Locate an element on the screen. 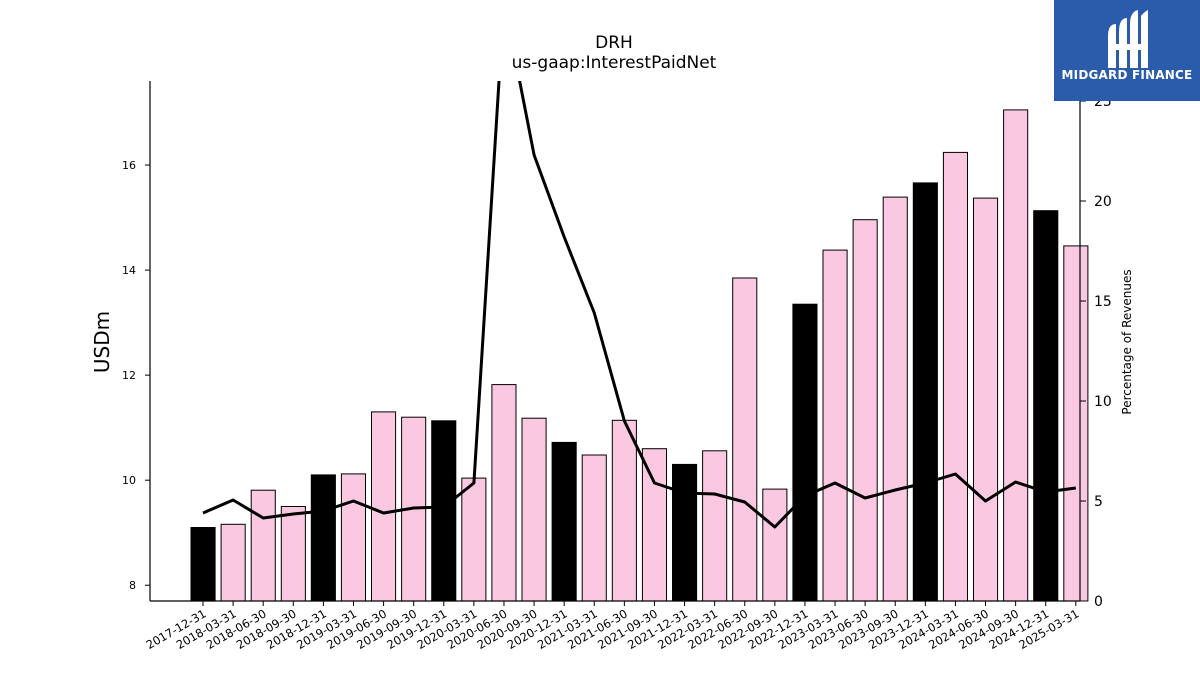 The width and height of the screenshot is (1200, 675). y-axis-label: USDm is located at coordinates (102, 342).